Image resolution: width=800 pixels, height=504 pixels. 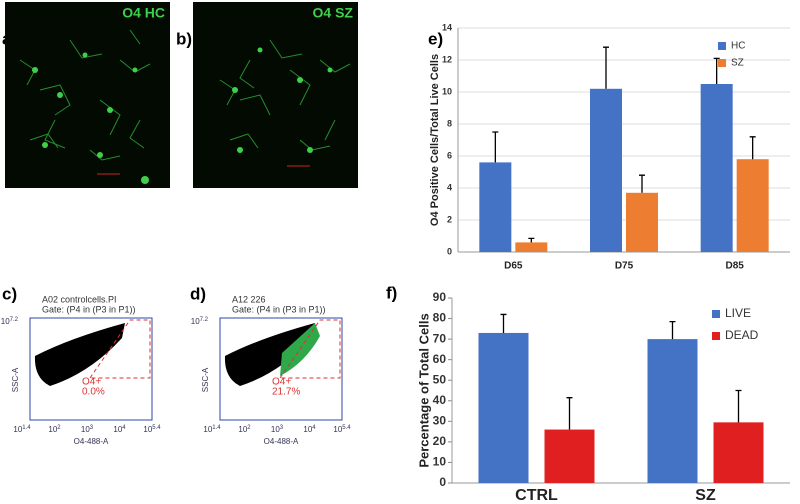 I want to click on image-caption: O4 HC, so click(x=143, y=13).